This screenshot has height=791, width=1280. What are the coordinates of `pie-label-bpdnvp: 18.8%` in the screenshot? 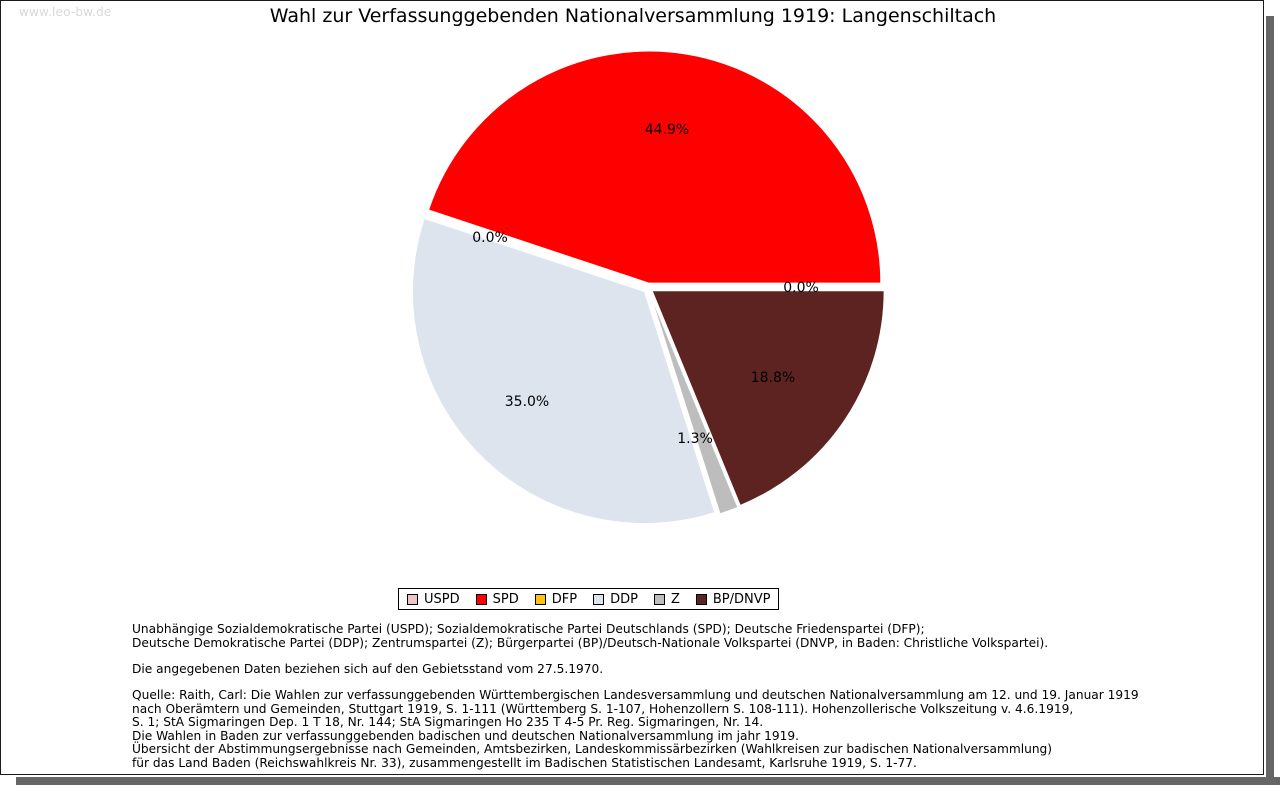 It's located at (773, 378).